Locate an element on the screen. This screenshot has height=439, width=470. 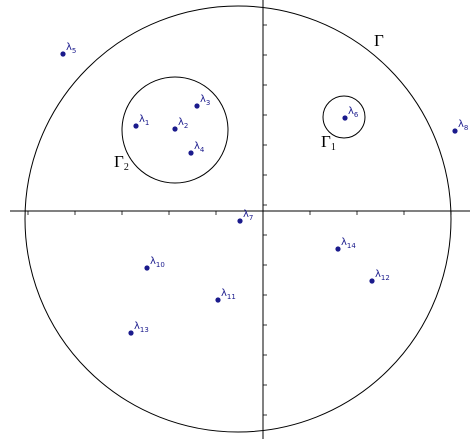
point-label: λ8 is located at coordinates (463, 125).